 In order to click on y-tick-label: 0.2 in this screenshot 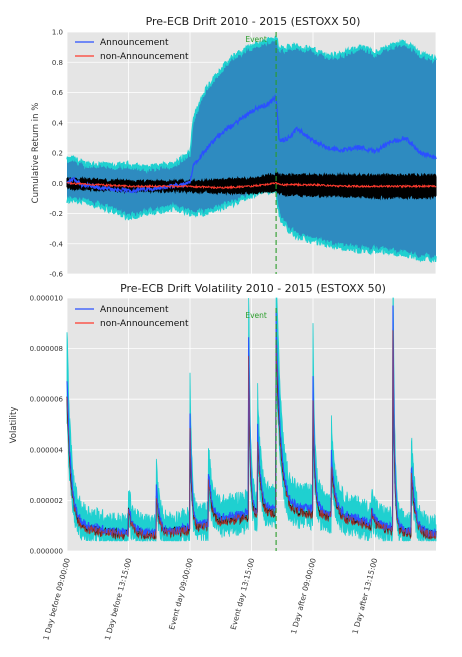, I will do `click(57, 154)`.